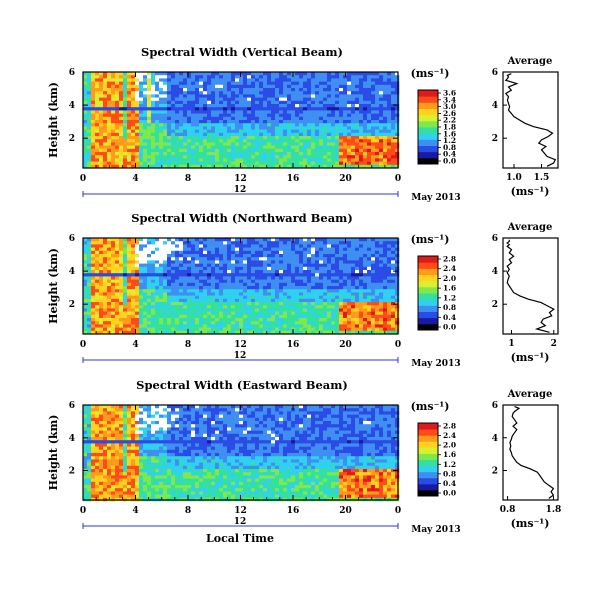 The height and width of the screenshot is (598, 613). I want to click on average-y-tick-label: 4, so click(495, 272).